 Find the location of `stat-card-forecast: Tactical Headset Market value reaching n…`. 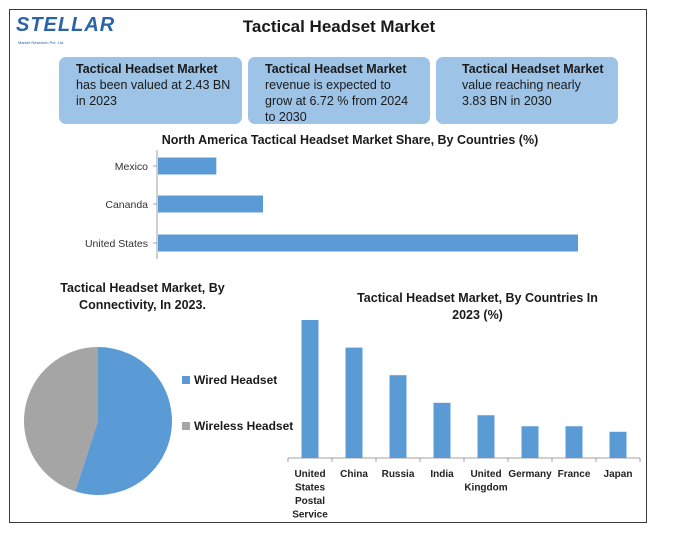

stat-card-forecast: Tactical Headset Market value reaching n… is located at coordinates (527, 90).